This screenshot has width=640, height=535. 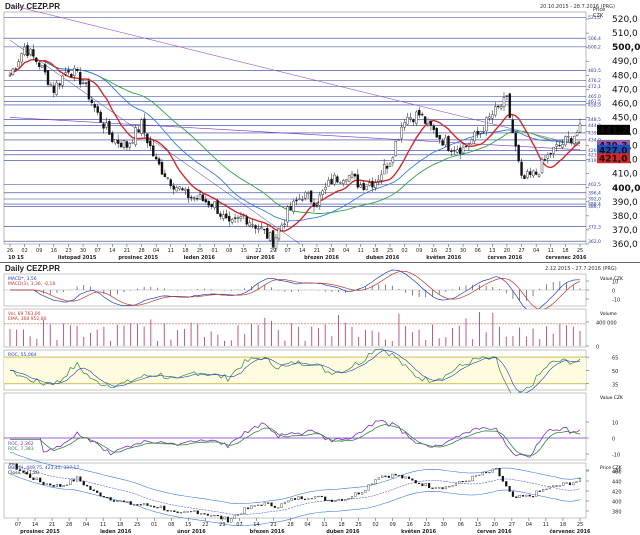 I want to click on time-month-label: prosinec 2015, so click(x=138, y=258).